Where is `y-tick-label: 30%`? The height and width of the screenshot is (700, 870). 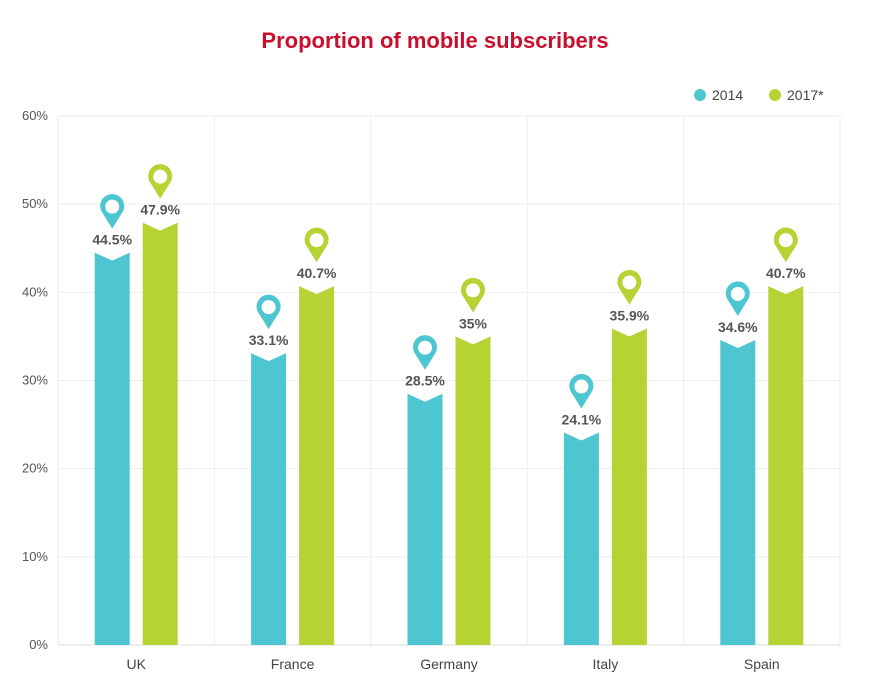 y-tick-label: 30% is located at coordinates (35, 380).